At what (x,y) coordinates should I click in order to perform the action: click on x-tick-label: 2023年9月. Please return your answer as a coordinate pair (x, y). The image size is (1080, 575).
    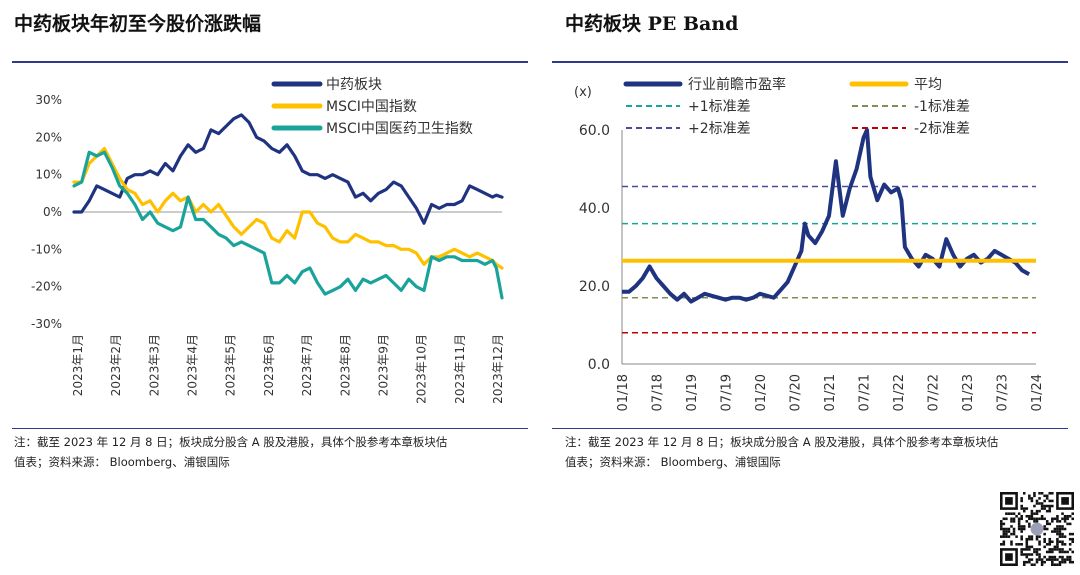
    Looking at the image, I should click on (383, 365).